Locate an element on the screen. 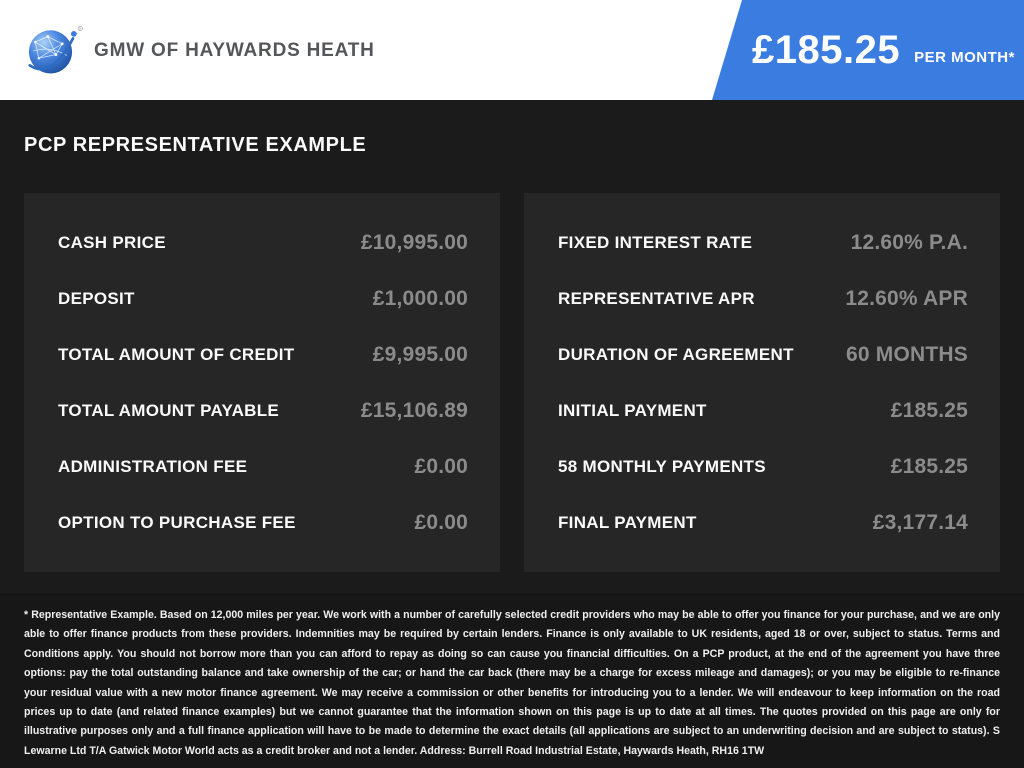  price-banner: £185.25 PER MONTH* is located at coordinates (868, 50).